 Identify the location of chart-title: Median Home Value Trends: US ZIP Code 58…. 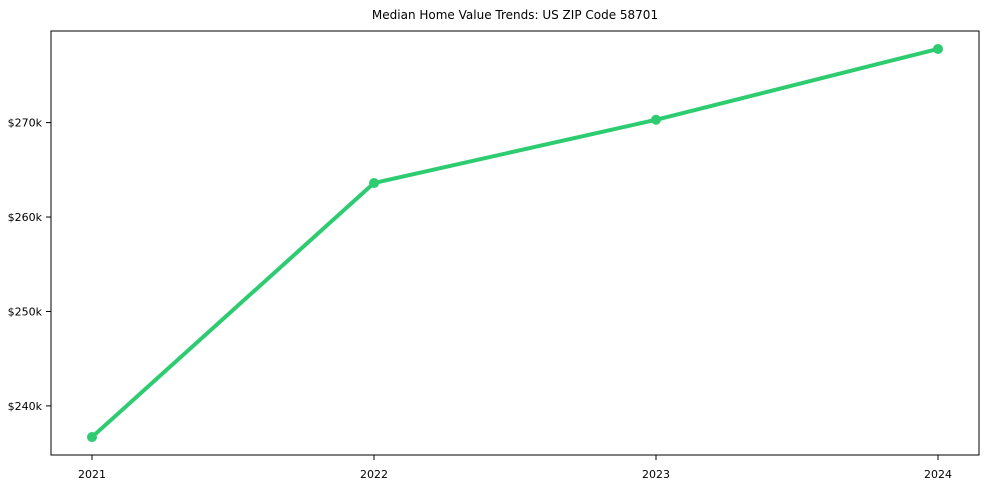
(515, 15).